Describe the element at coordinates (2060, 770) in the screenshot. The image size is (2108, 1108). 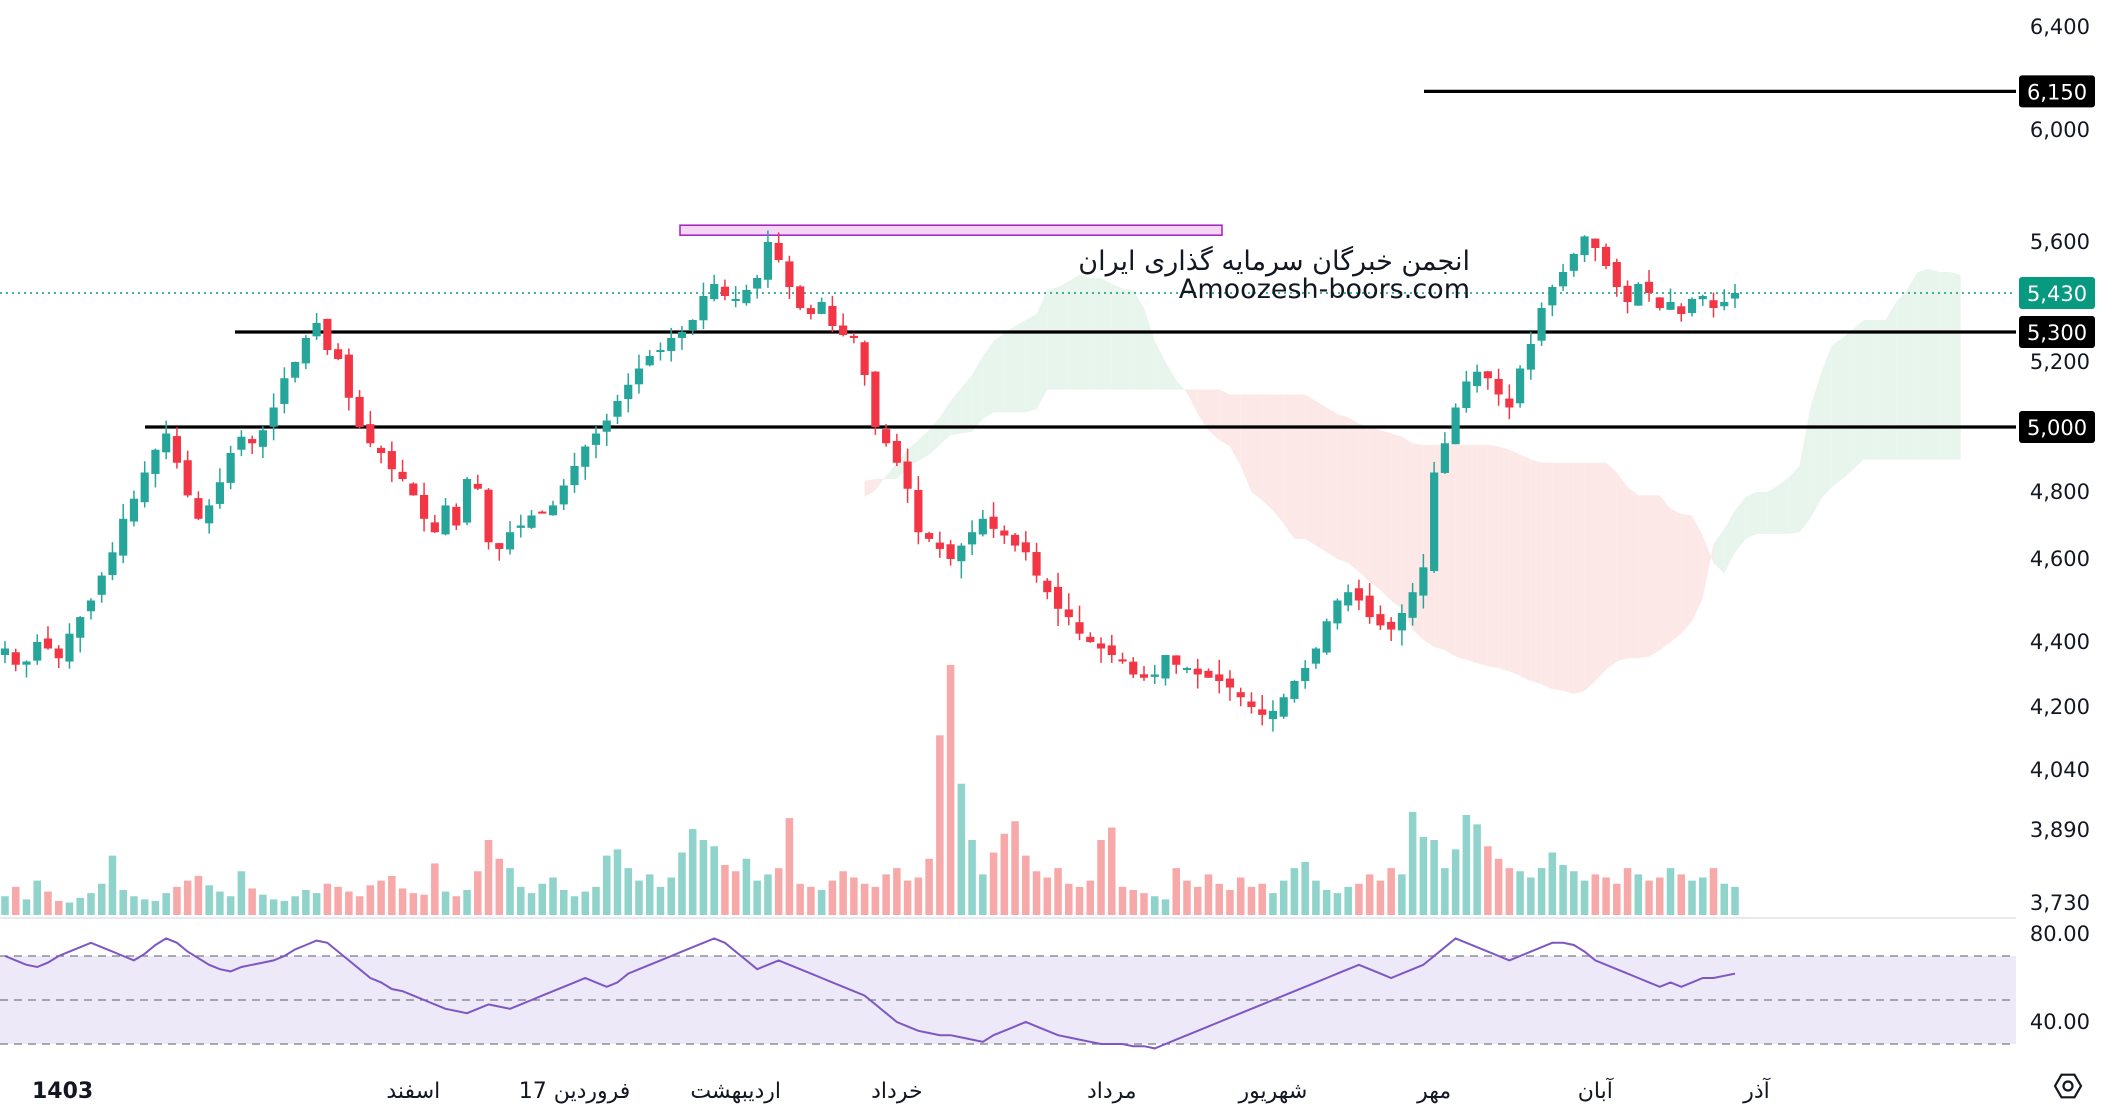
I see `price-tick-label: 4,040` at that location.